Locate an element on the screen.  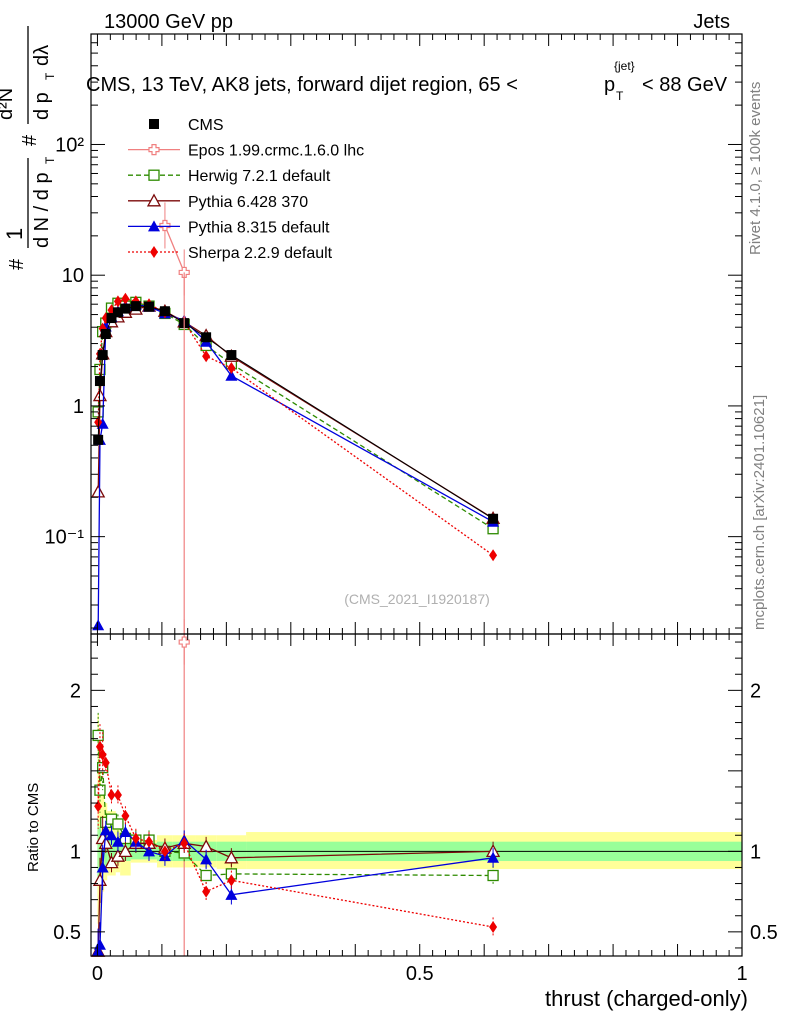
legend-label-pythia6: Pythia 6.428 370 is located at coordinates (248, 202).